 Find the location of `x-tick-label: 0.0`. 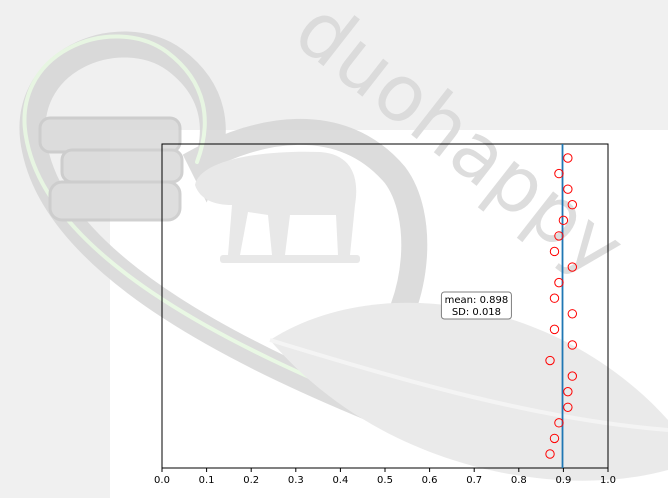

x-tick-label: 0.0 is located at coordinates (162, 480).